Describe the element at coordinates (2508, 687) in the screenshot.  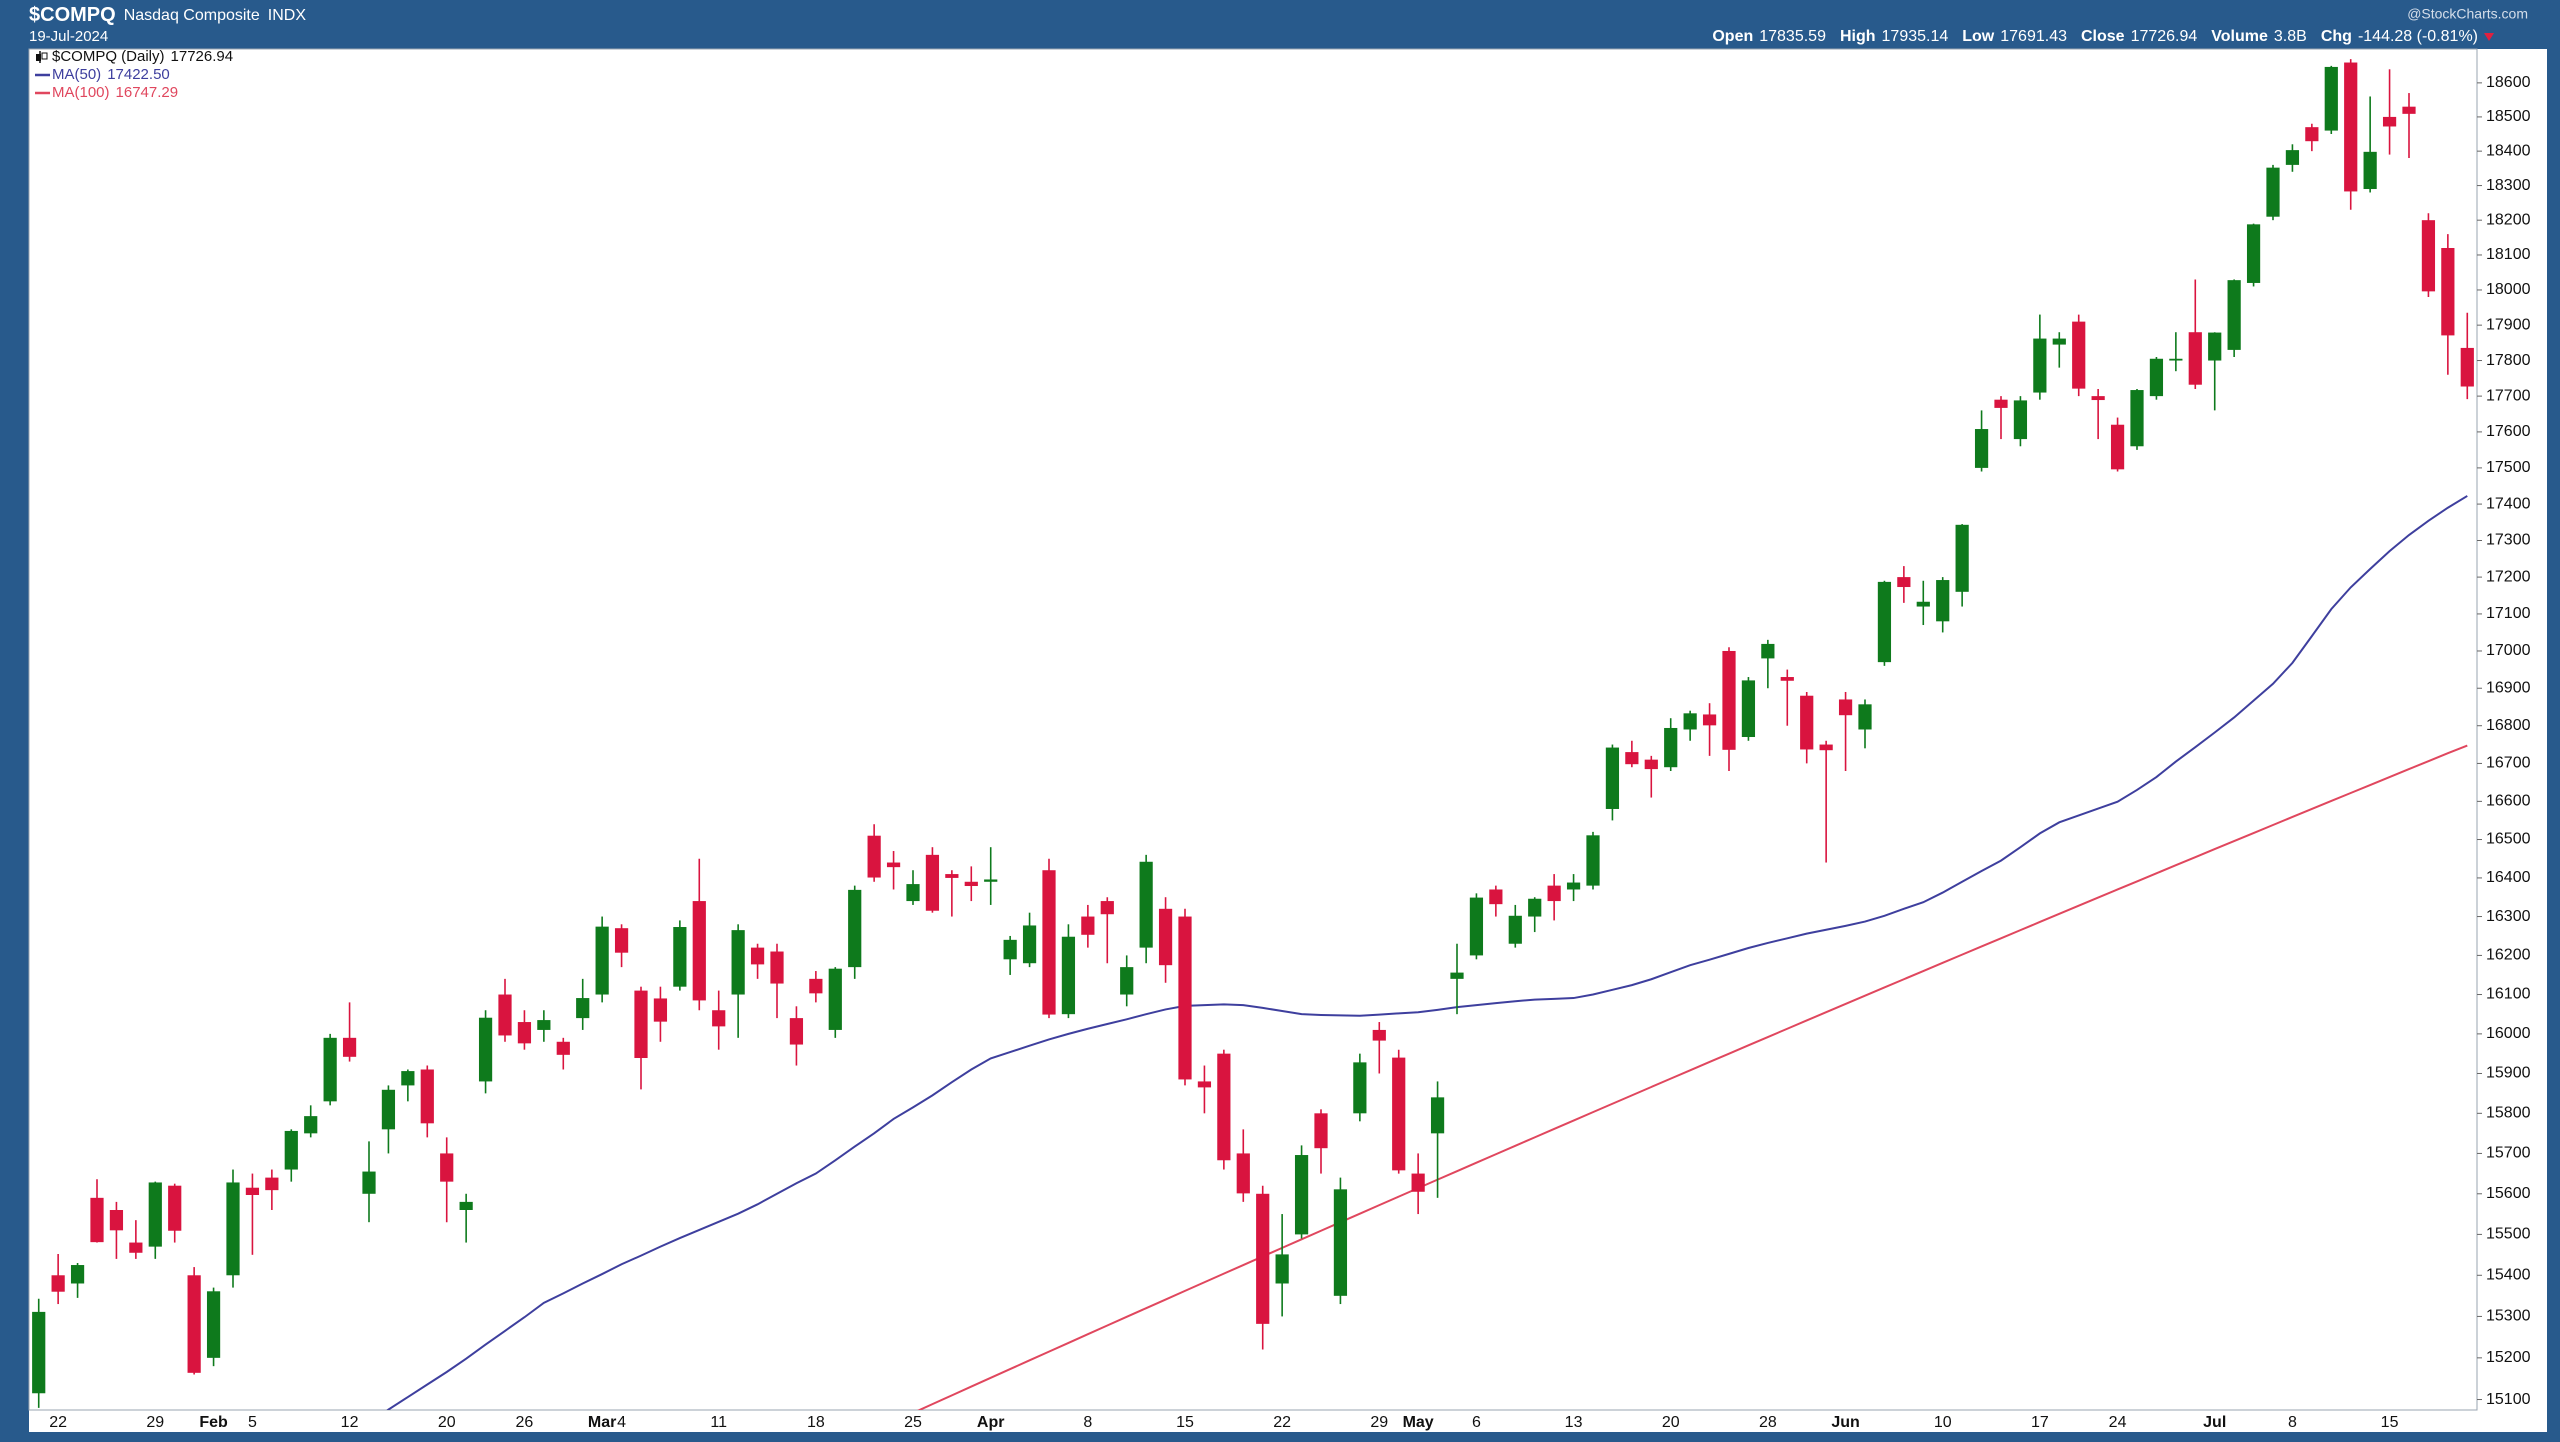
I see `y-tick-label: 16900` at that location.